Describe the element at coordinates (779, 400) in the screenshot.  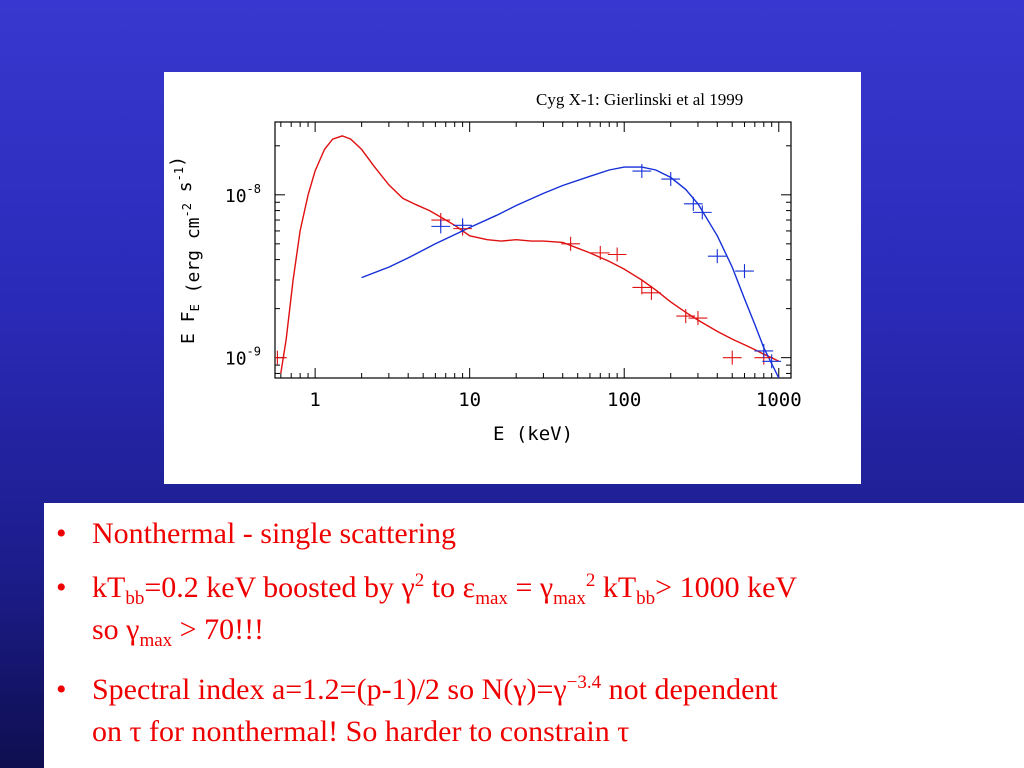
I see `x-tick-label: 1000` at that location.